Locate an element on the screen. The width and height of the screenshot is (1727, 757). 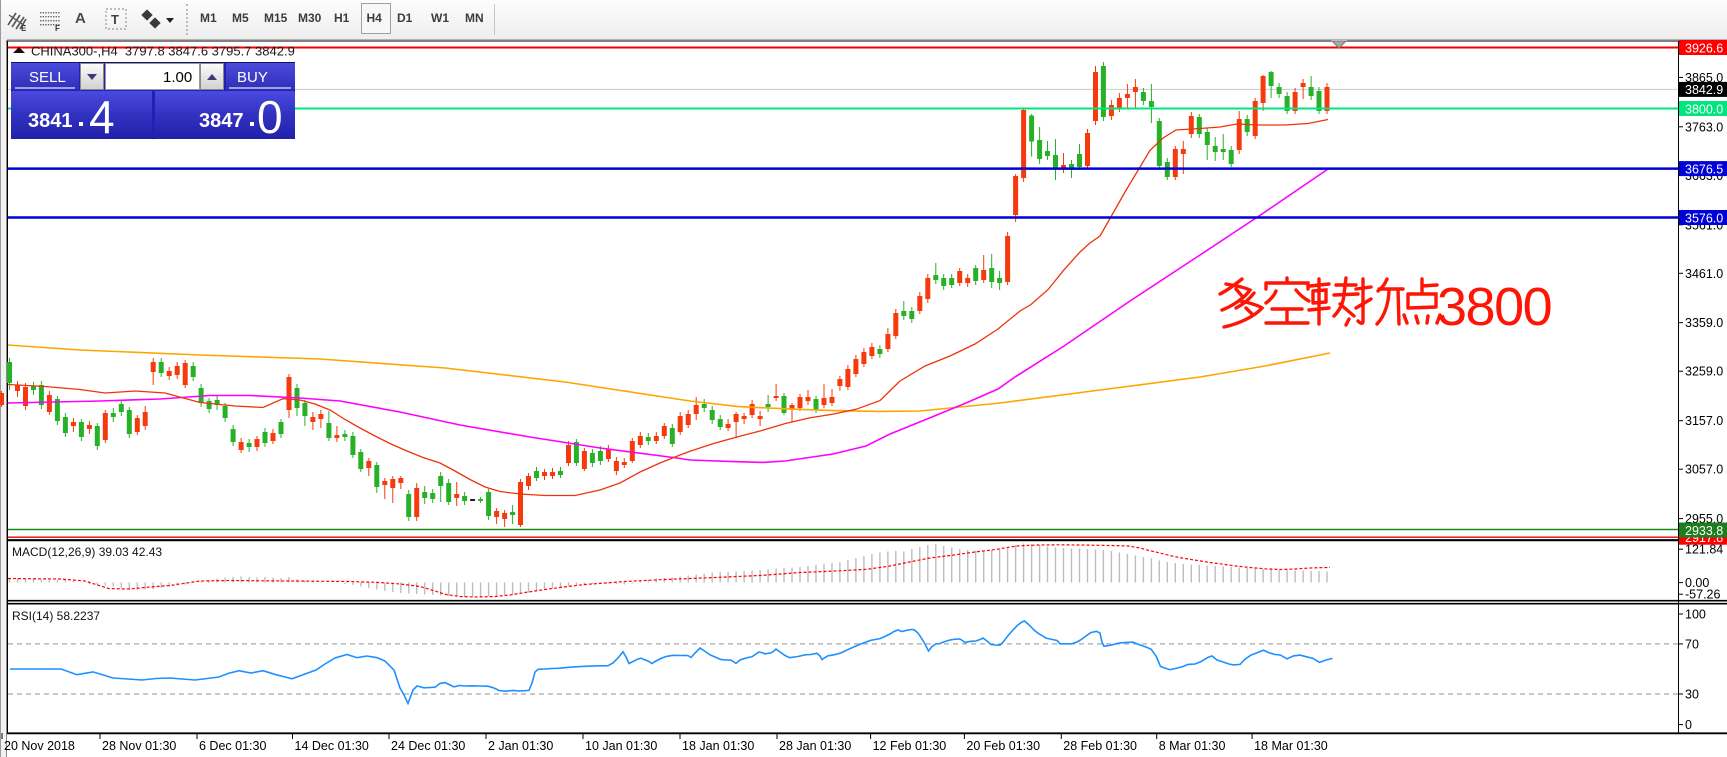
svg-text: 3461.0 is located at coordinates (1704, 274).